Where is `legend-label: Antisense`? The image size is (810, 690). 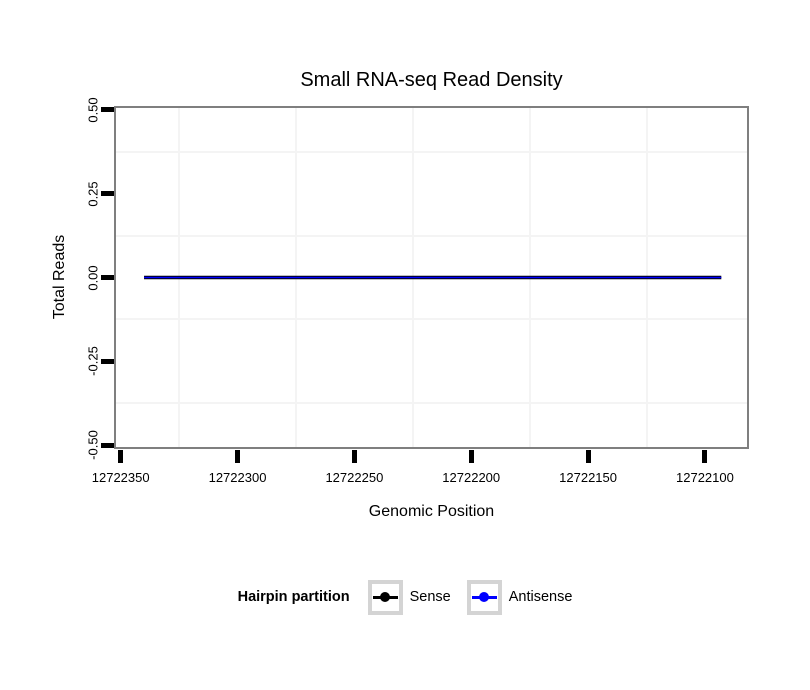 legend-label: Antisense is located at coordinates (540, 597).